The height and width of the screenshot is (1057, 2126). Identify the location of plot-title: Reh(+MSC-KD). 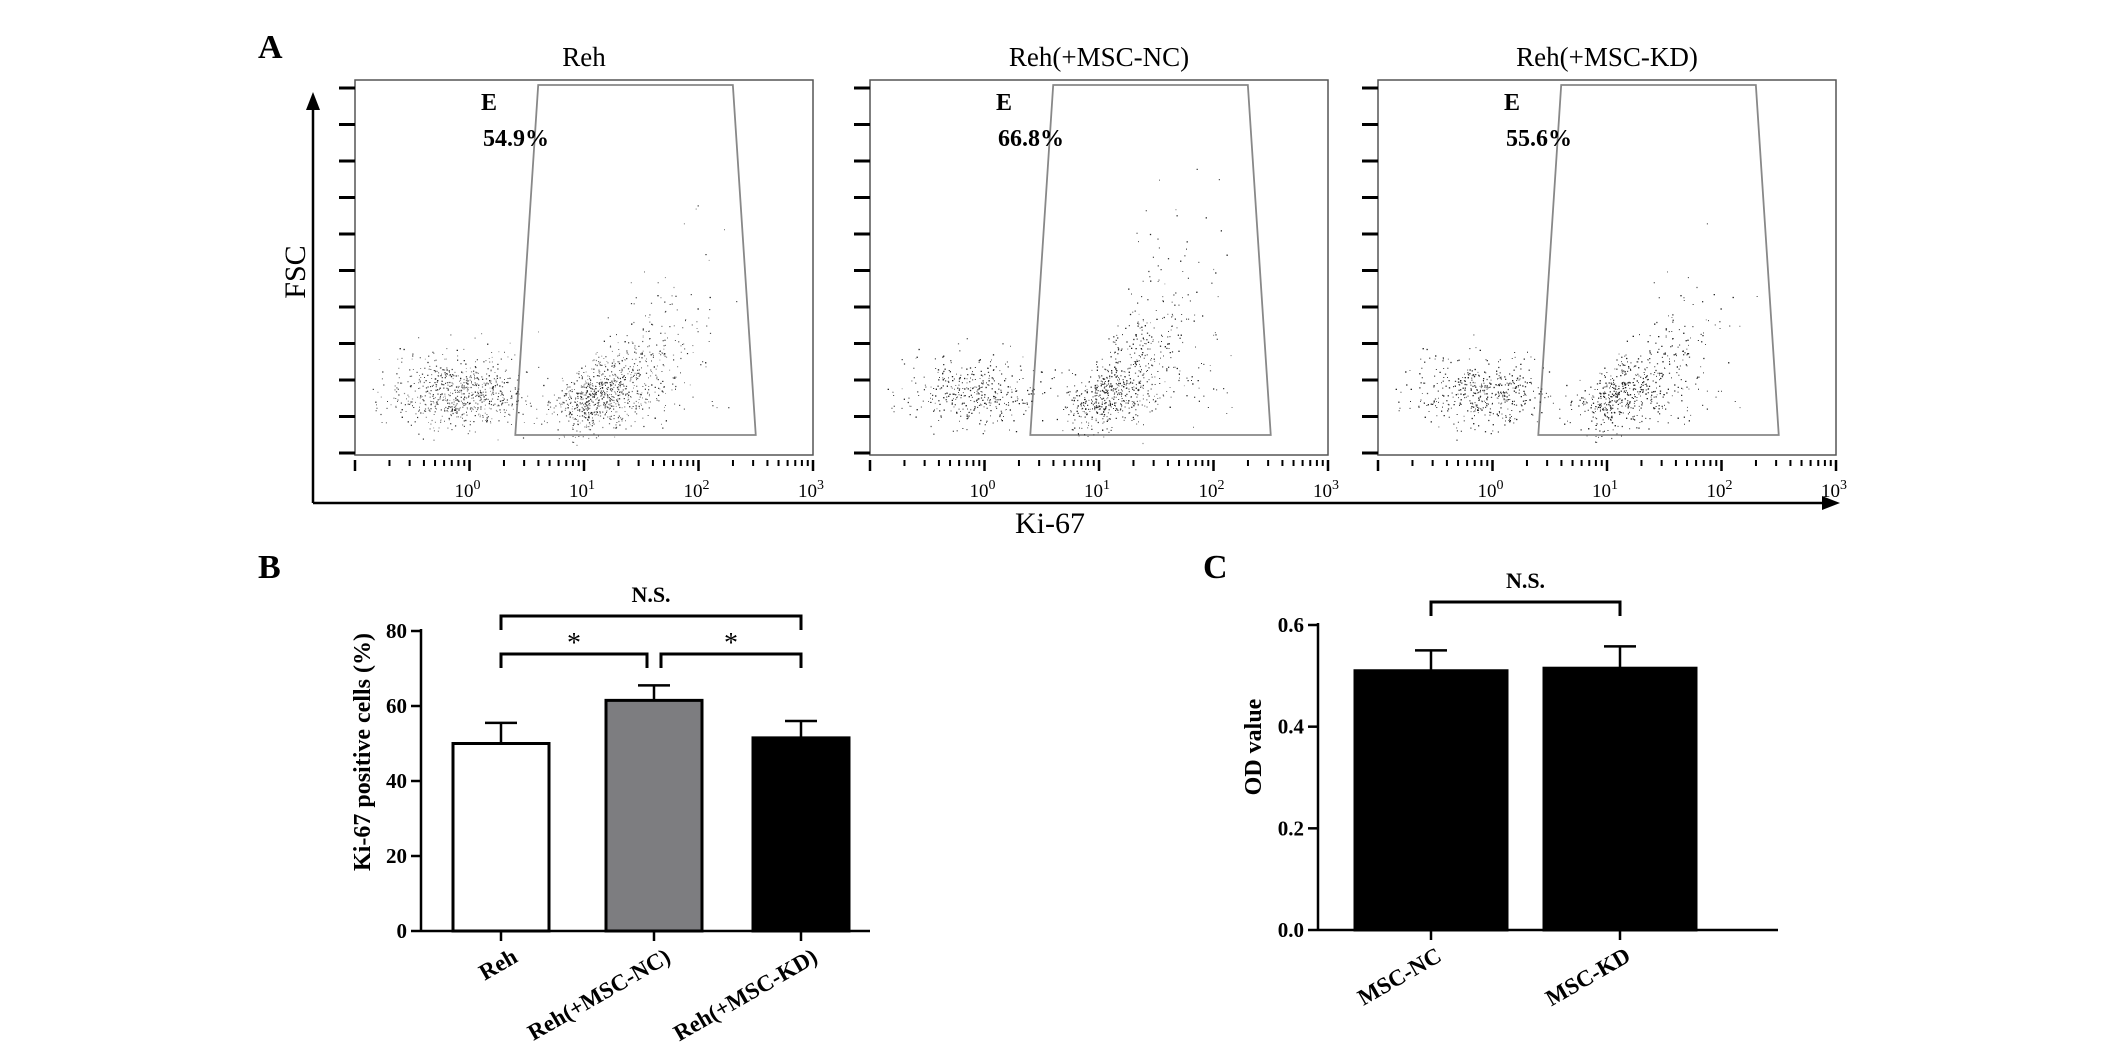
(1607, 57).